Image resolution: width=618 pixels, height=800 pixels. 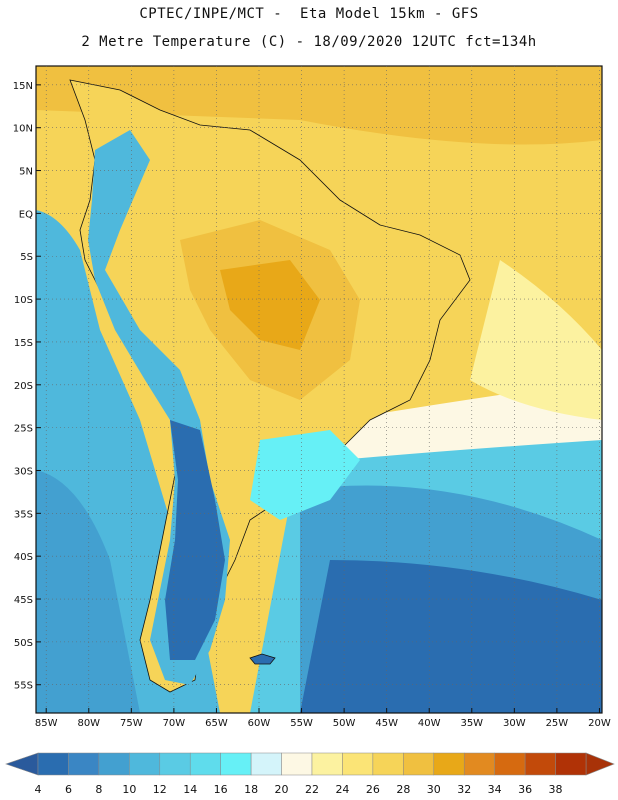 What do you see at coordinates (270, 305) in the screenshot?
I see `interior-hottest-region` at bounding box center [270, 305].